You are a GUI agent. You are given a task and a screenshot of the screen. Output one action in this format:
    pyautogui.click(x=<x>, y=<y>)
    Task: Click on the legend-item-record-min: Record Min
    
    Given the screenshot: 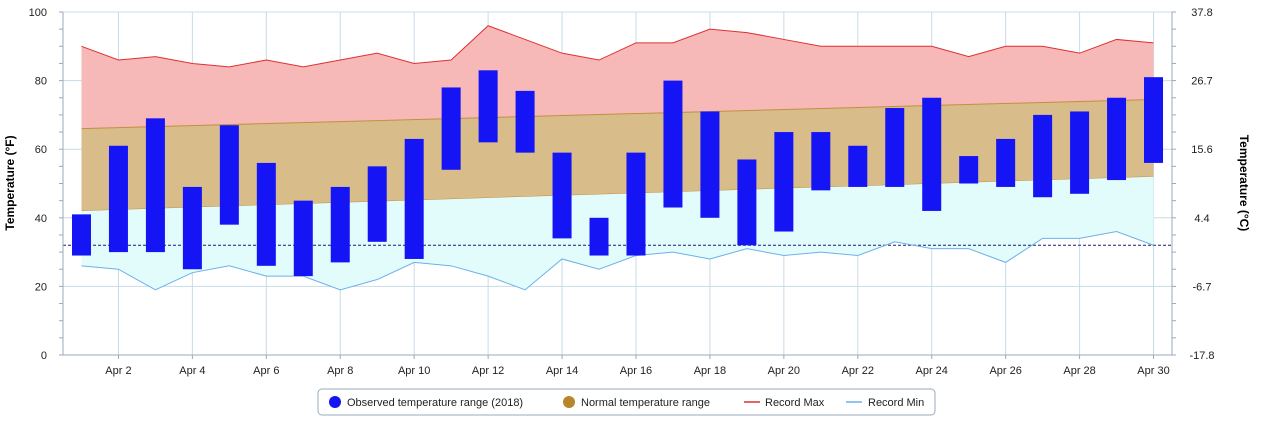 What is the action you would take?
    pyautogui.click(x=885, y=403)
    